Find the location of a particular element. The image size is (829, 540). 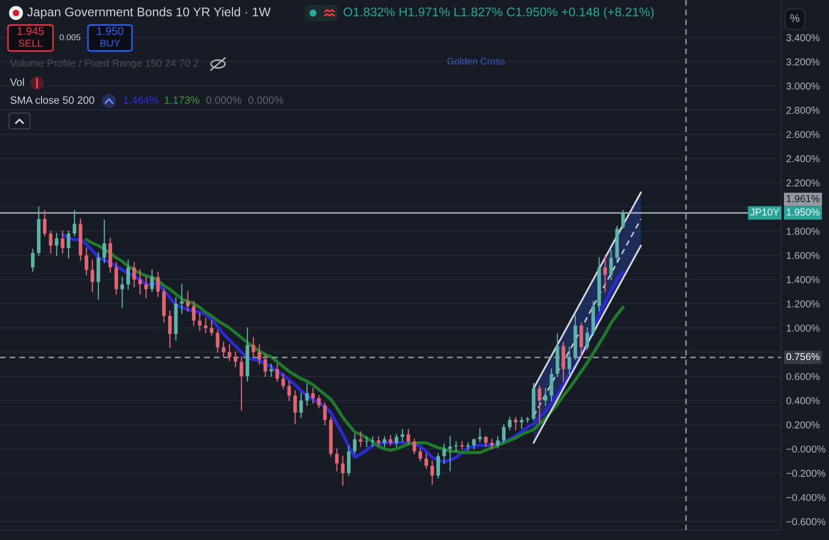

text: 1.950% is located at coordinates (803, 212).